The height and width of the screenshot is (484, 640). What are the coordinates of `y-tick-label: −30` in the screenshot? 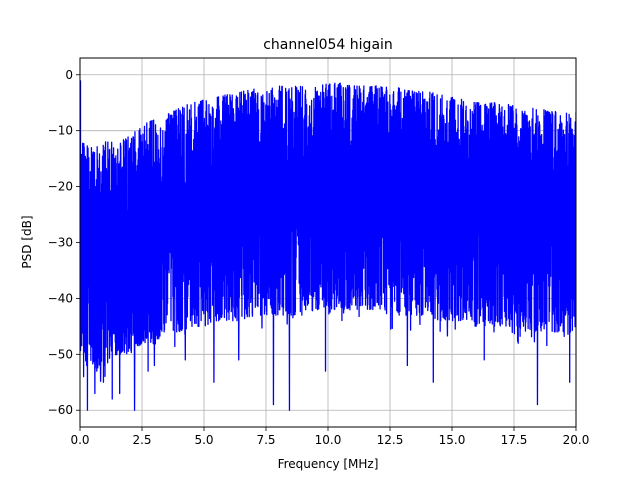 It's located at (60, 243).